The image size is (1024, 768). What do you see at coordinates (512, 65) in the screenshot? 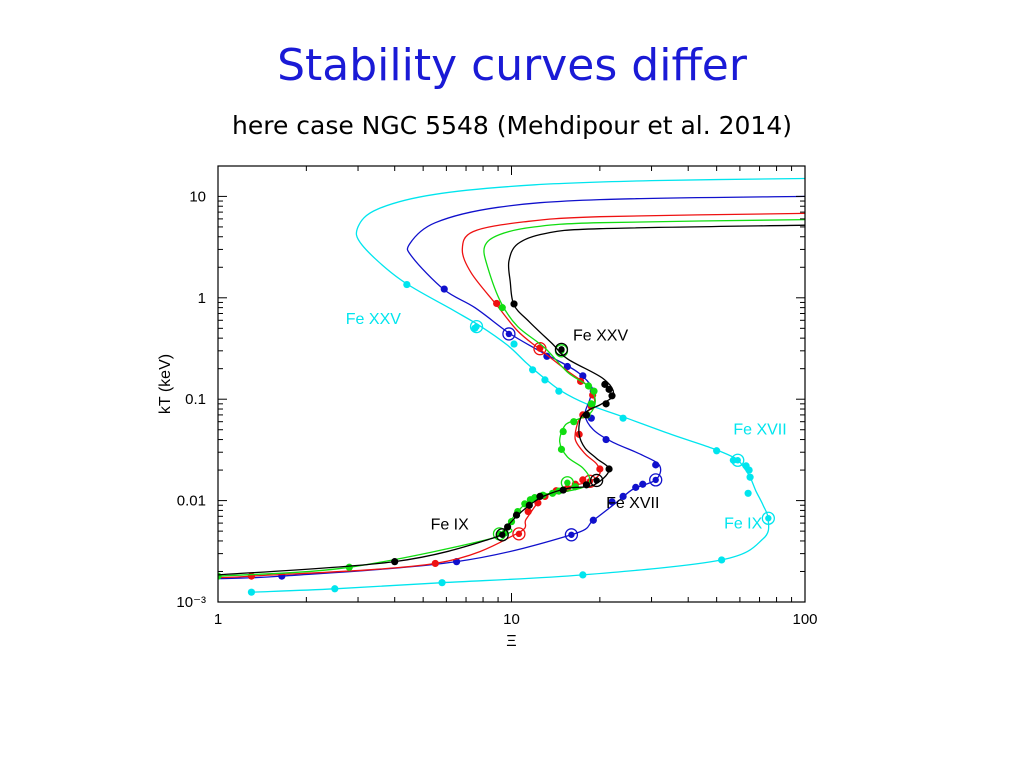
I see `slide-title: Stability curves differ` at bounding box center [512, 65].